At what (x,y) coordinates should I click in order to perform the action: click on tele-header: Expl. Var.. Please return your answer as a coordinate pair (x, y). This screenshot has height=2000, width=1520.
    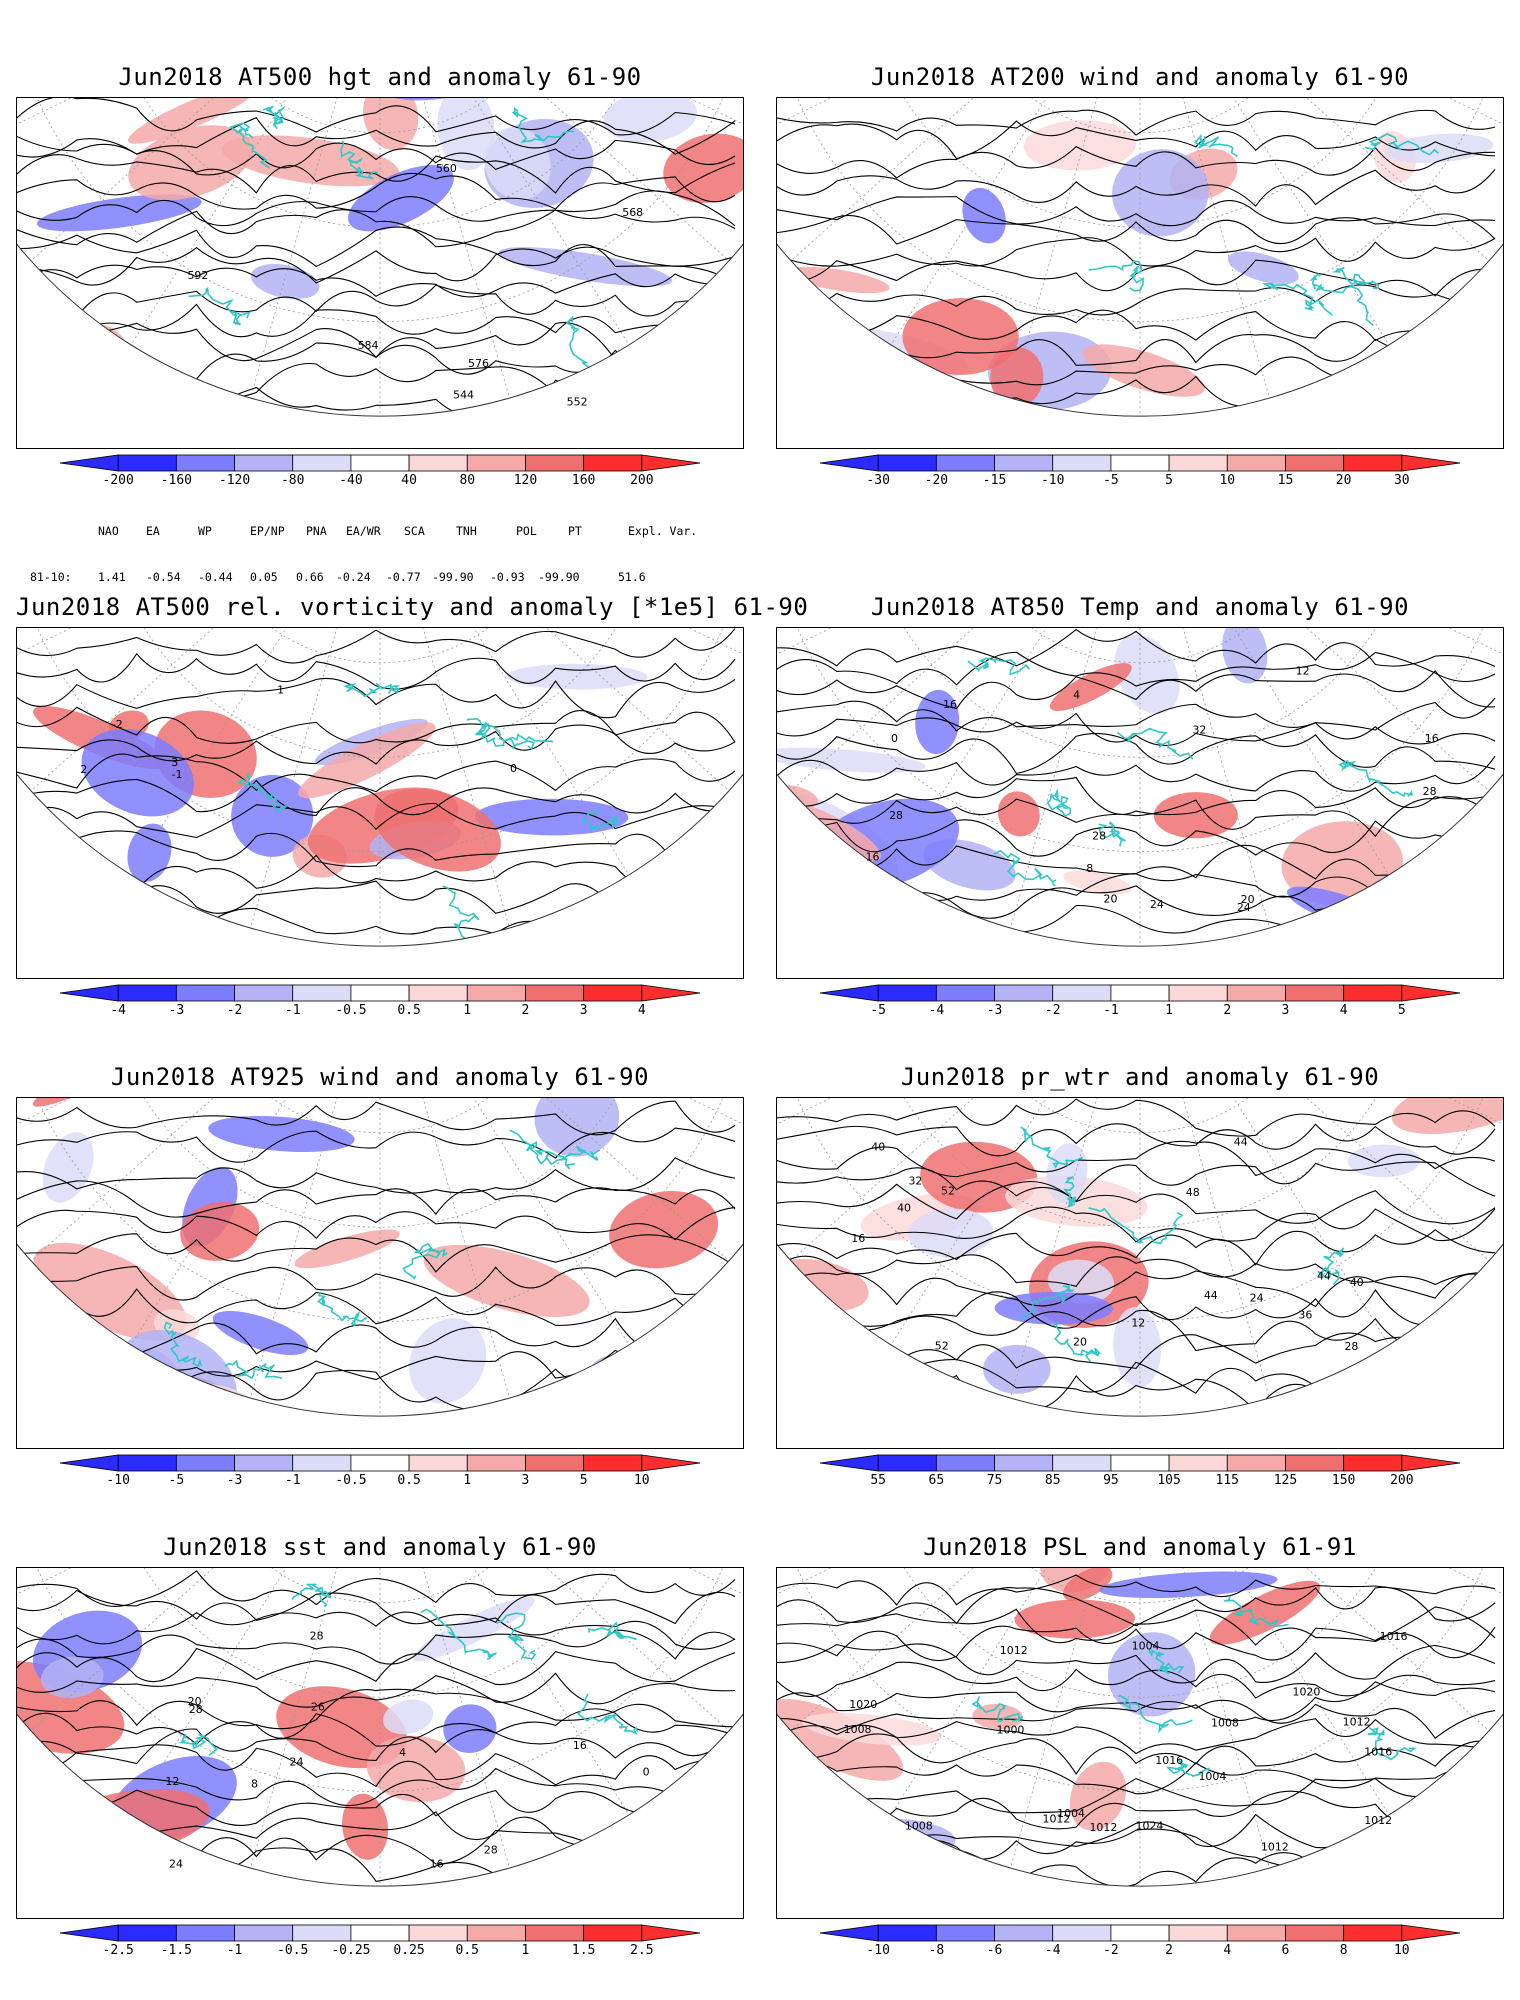
    Looking at the image, I should click on (663, 531).